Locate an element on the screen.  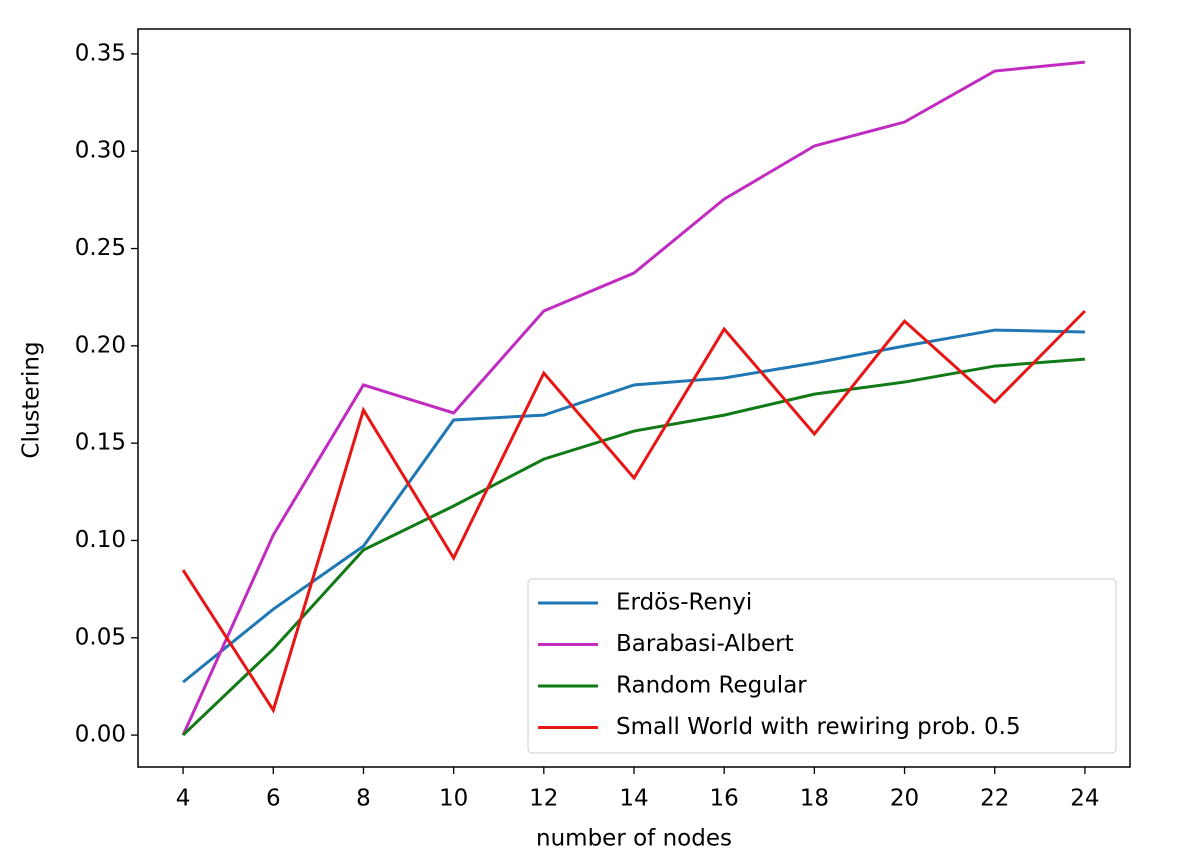
x-tick-label: 22 is located at coordinates (994, 799).